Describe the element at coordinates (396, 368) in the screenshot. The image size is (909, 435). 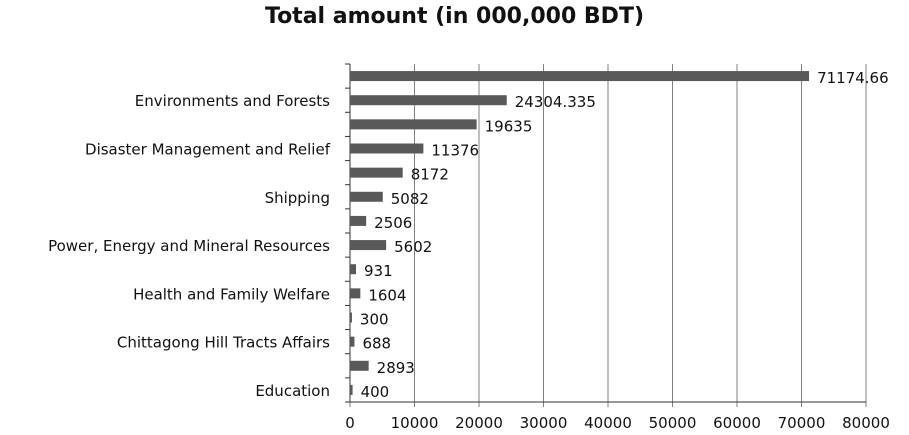
I see `data-label: 2893` at that location.